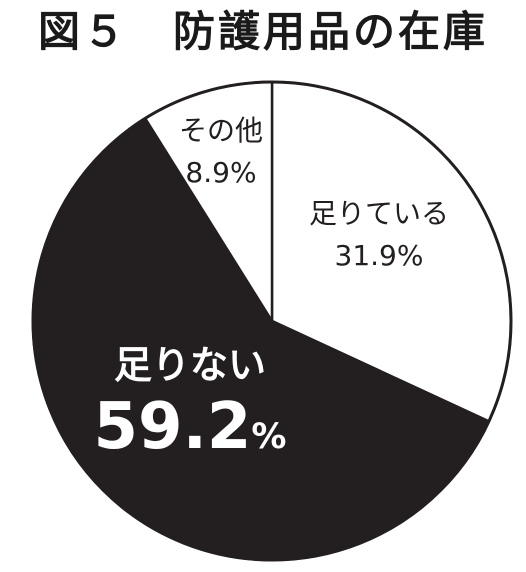  I want to click on slice-value-3: 8.9%, so click(220, 172).